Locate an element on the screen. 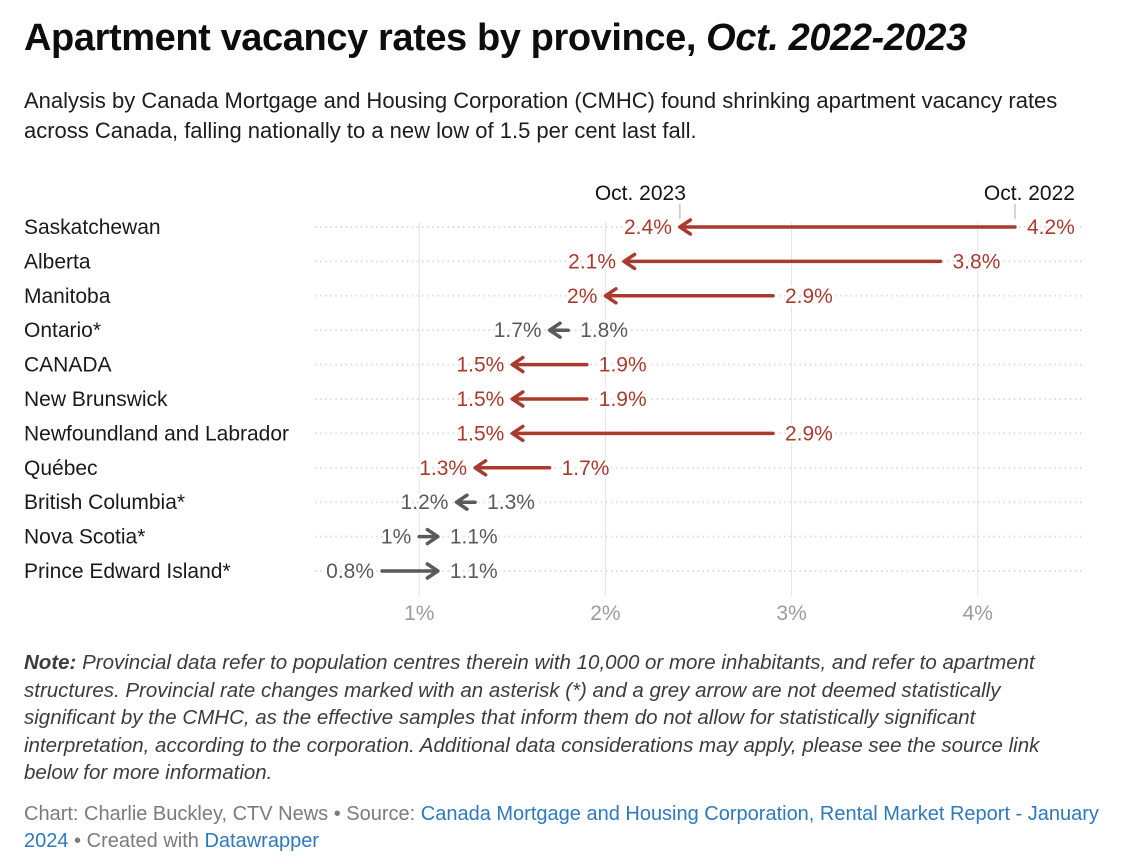 The image size is (1138, 864). row-label: Alberta is located at coordinates (57, 261).